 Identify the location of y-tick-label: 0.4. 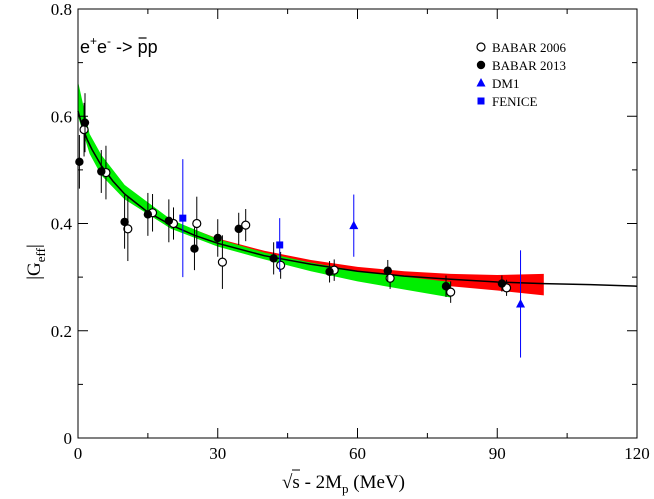
(62, 224).